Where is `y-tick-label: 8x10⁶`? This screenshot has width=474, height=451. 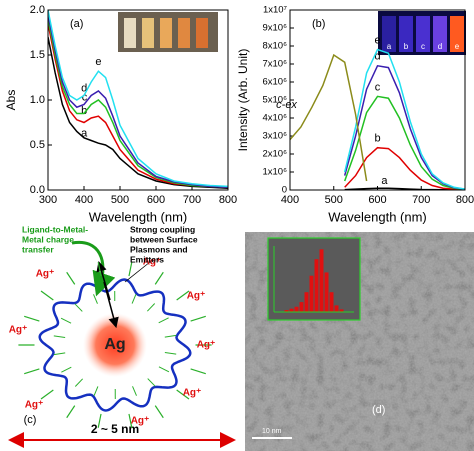
y-tick-label: 8x10⁶ is located at coordinates (274, 46).